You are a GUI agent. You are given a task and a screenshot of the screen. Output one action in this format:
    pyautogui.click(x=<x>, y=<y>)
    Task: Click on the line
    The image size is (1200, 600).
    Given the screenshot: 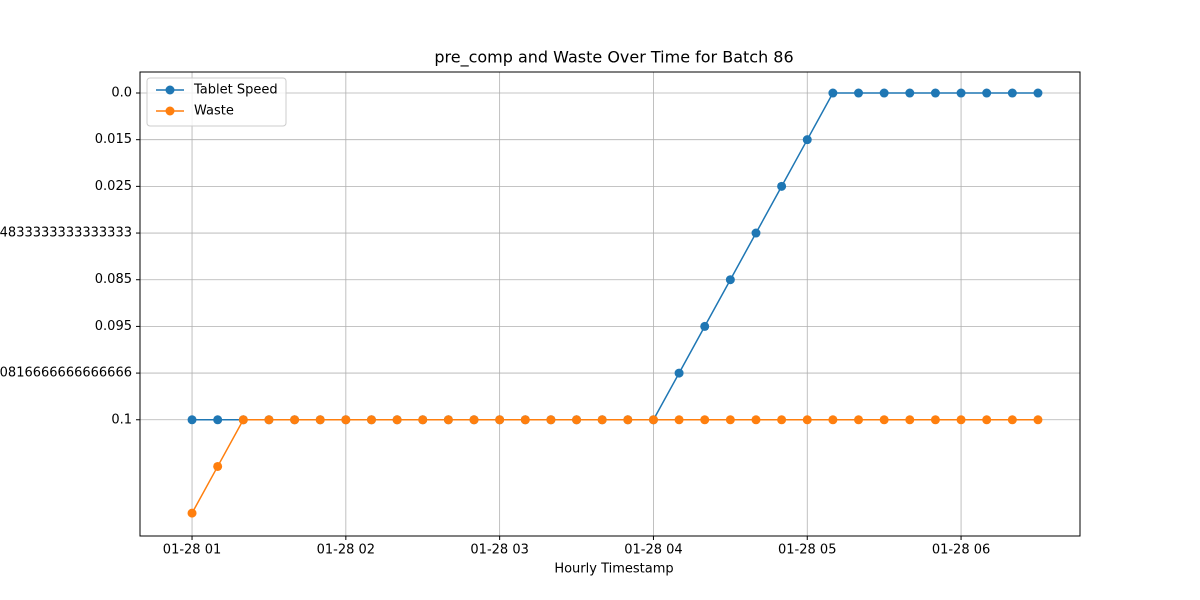 What is the action you would take?
    pyautogui.click(x=614, y=466)
    